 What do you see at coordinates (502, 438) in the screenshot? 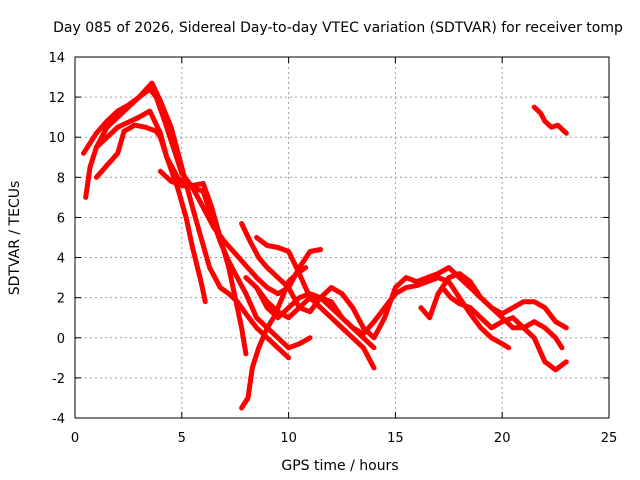
I see `x-tick-label: 20` at bounding box center [502, 438].